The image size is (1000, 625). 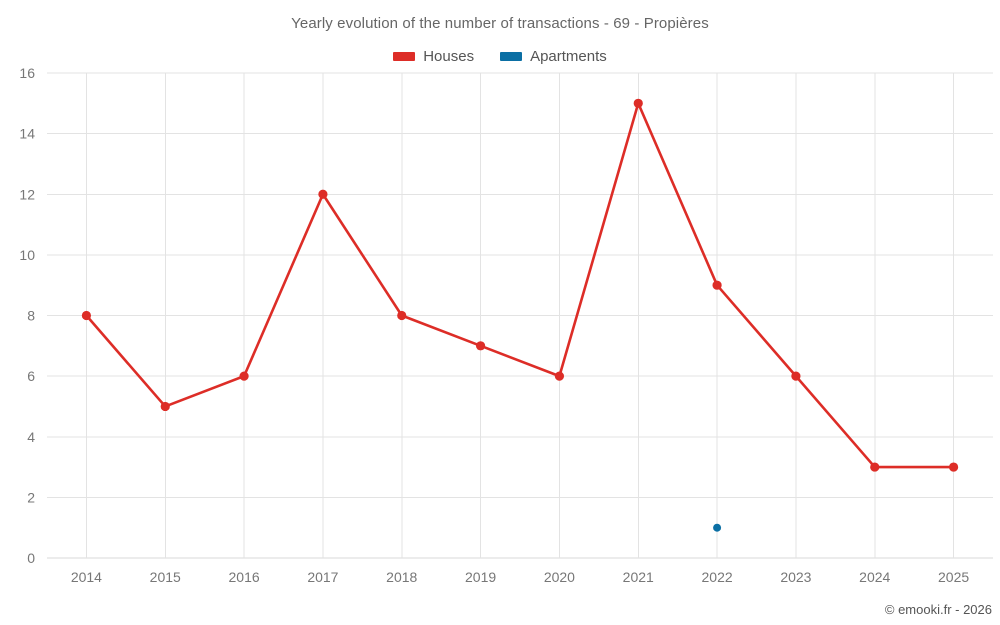 What do you see at coordinates (31, 376) in the screenshot?
I see `y-axis-tick-label: 6` at bounding box center [31, 376].